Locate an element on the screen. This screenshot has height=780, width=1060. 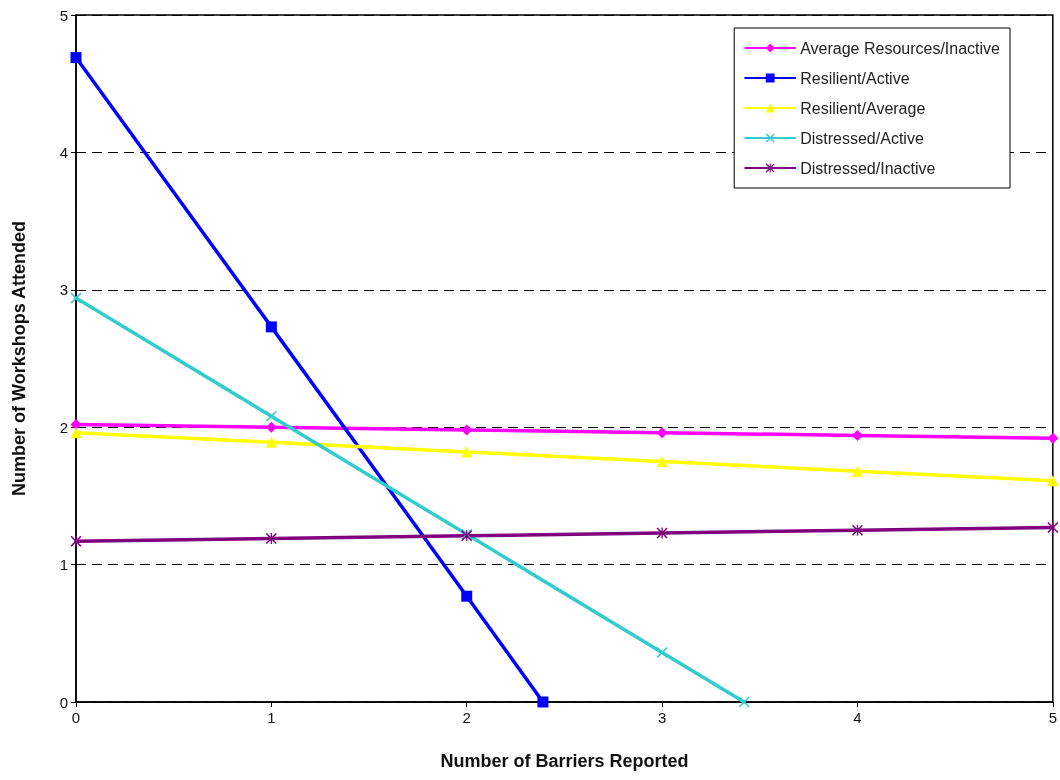
x-tick-label: 3 is located at coordinates (662, 717).